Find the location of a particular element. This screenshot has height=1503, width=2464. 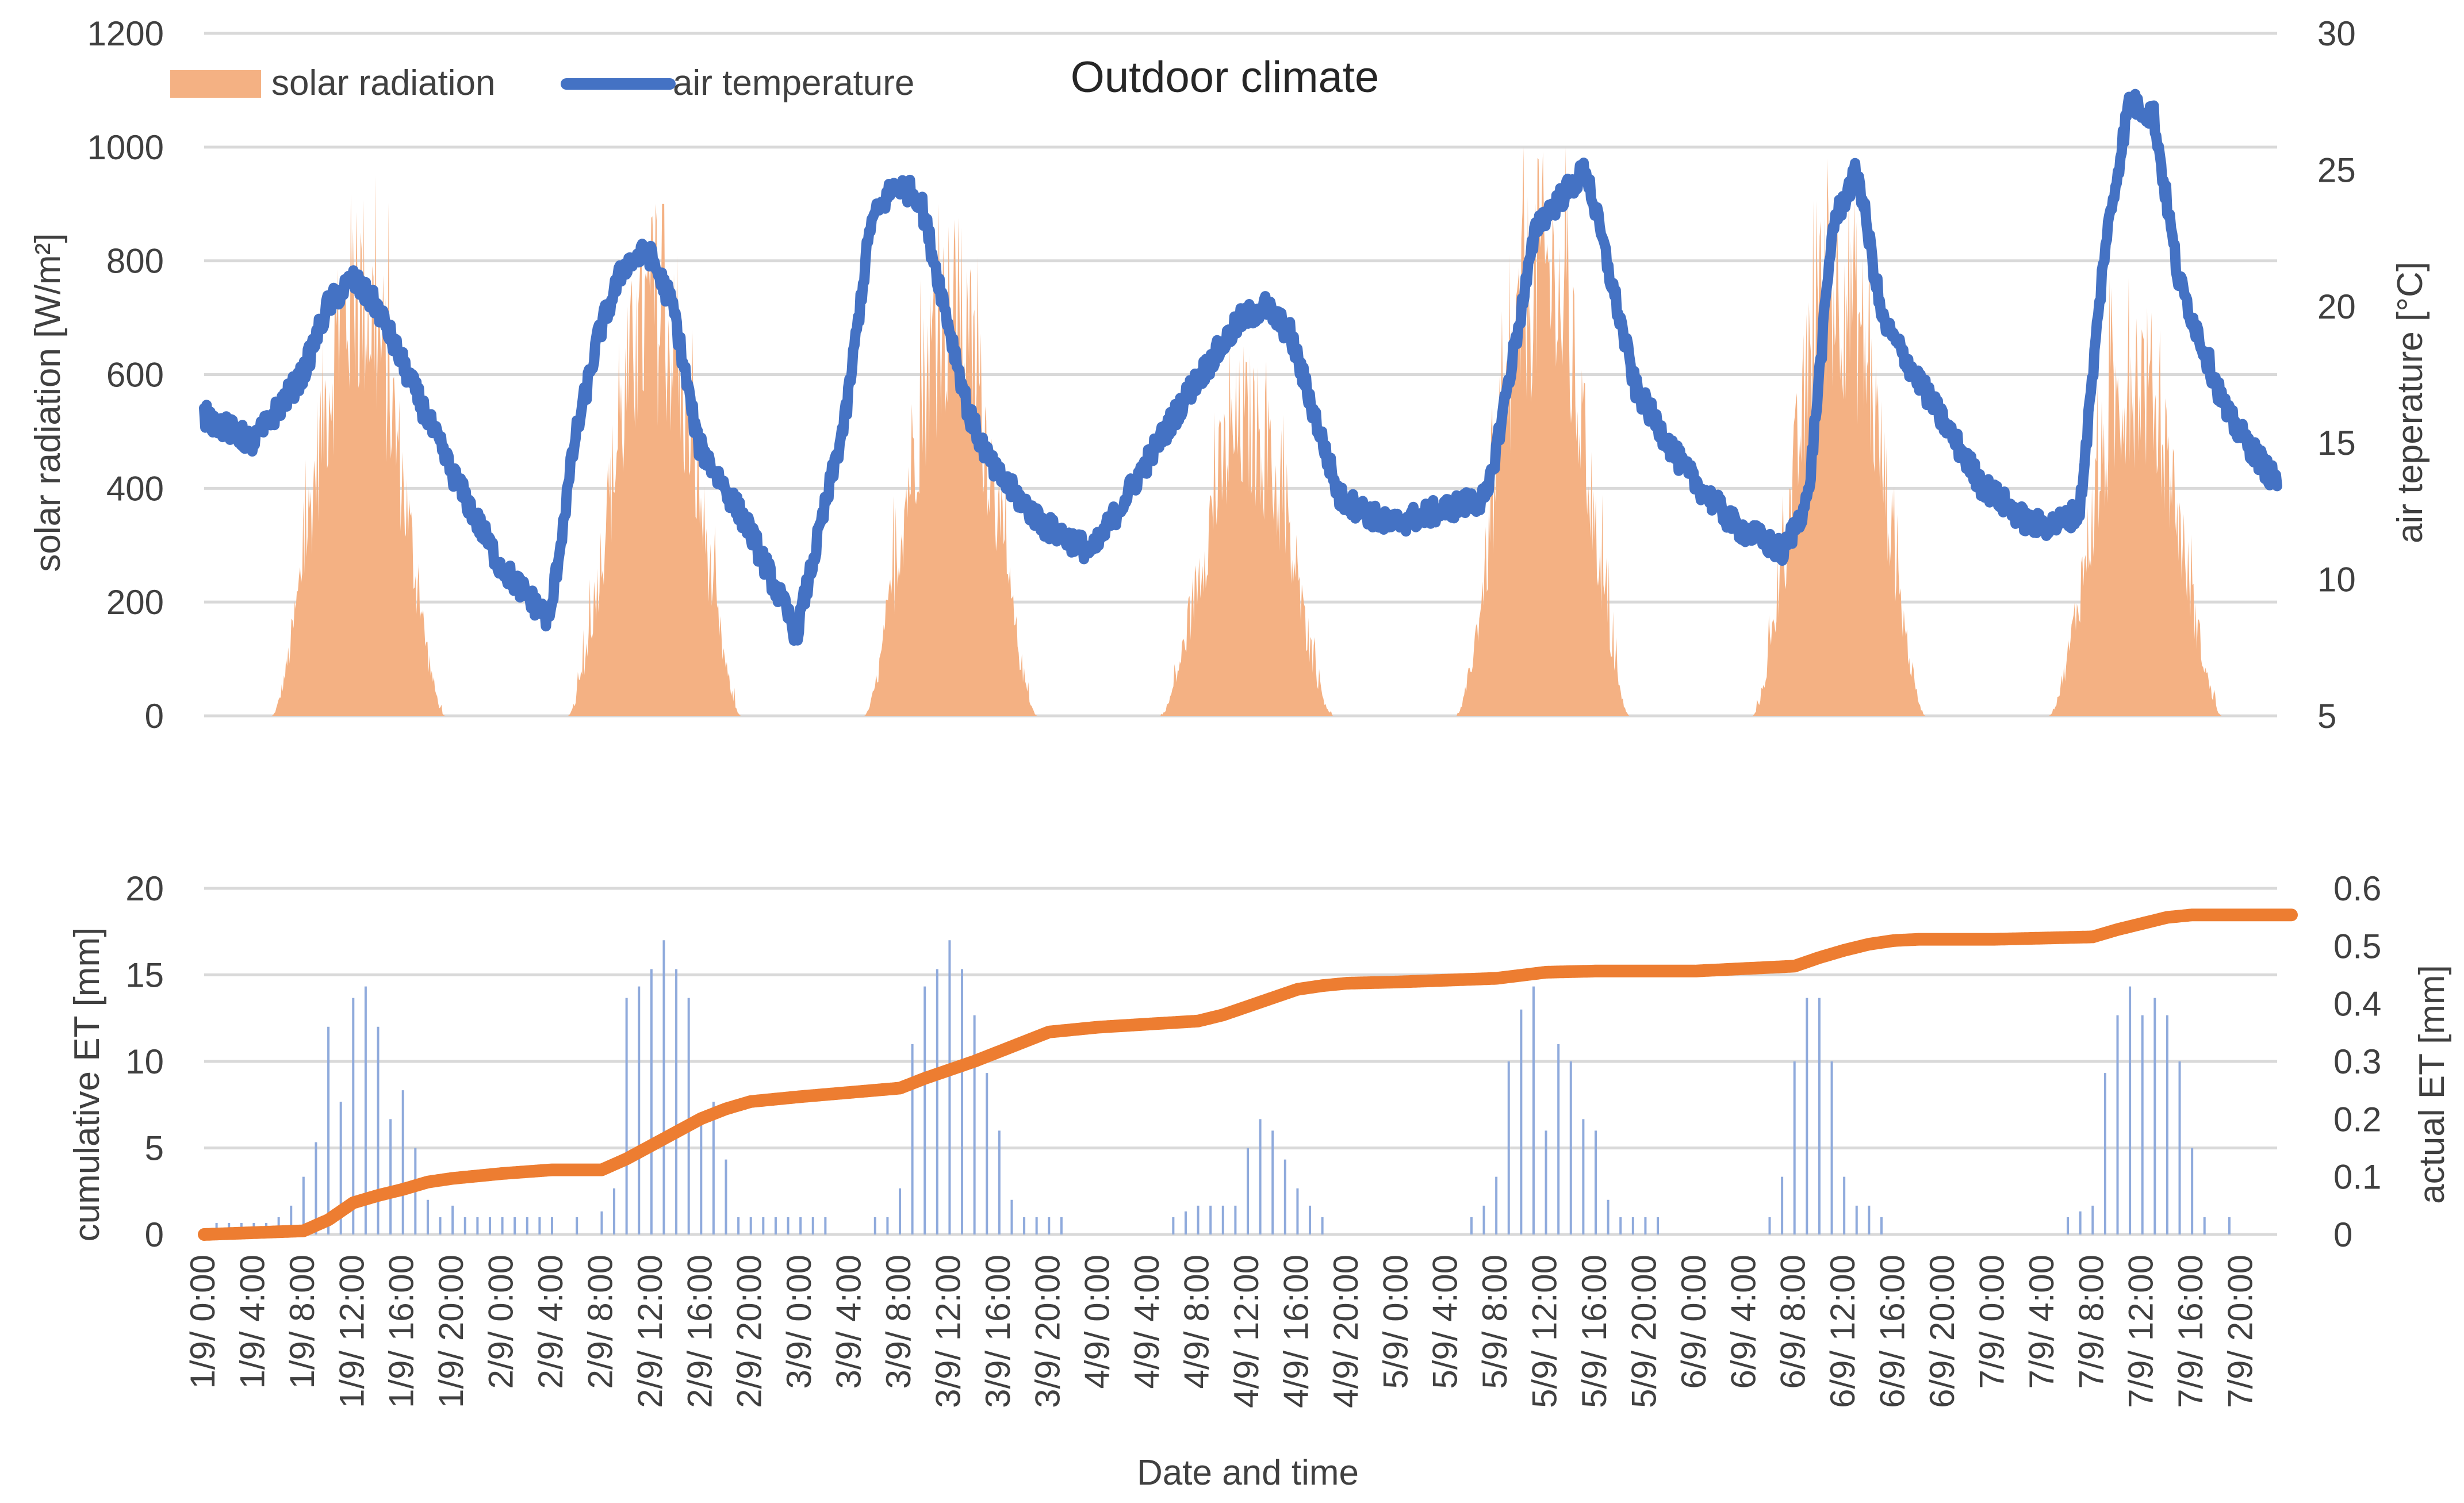

x-tick-label: 5/9/ 12:00 is located at coordinates (1545, 1331).